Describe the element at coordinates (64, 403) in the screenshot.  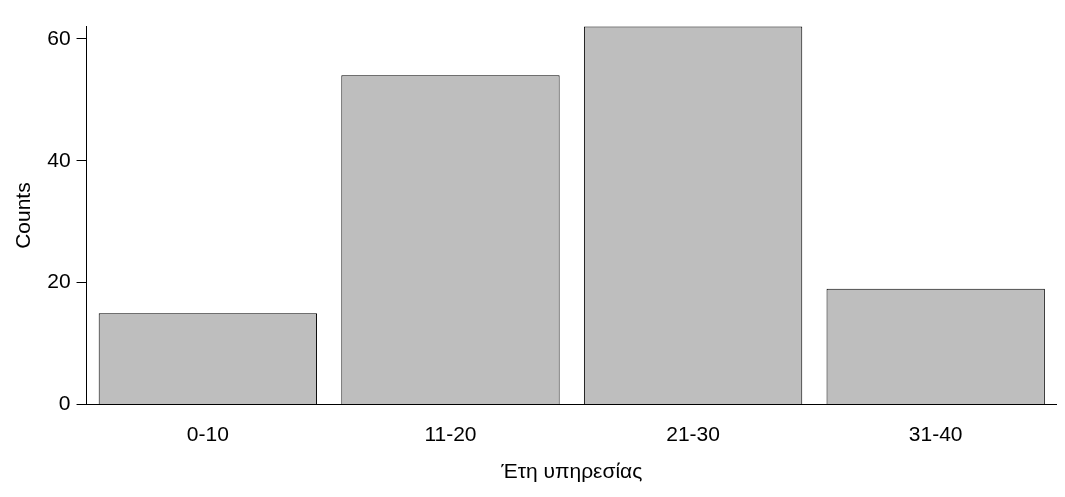
I see `y-tick-label: 0` at that location.